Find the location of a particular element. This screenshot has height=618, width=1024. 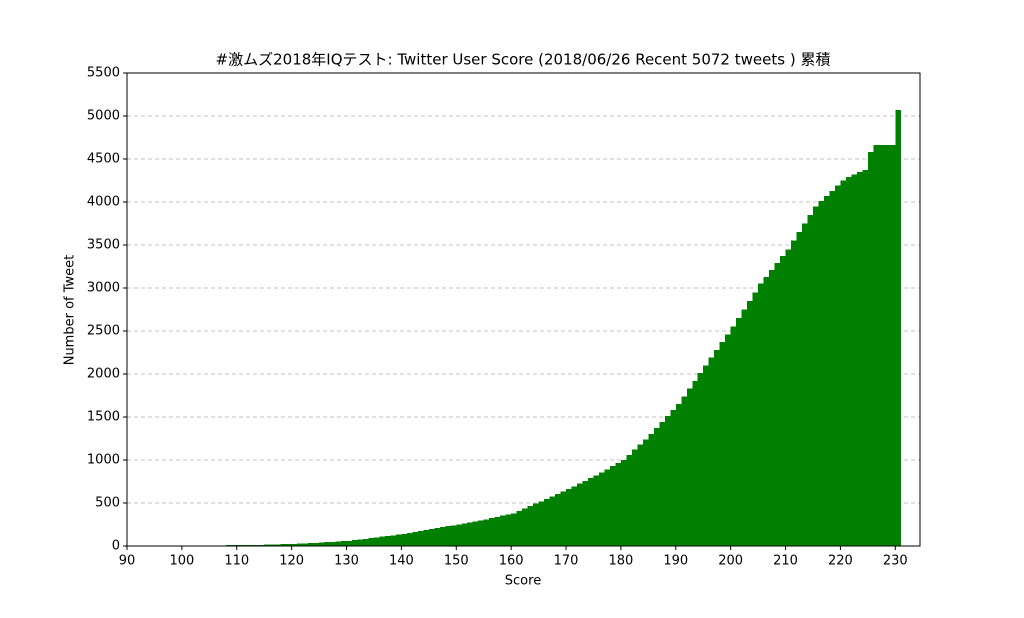

x-tick-label: 160 is located at coordinates (511, 561).